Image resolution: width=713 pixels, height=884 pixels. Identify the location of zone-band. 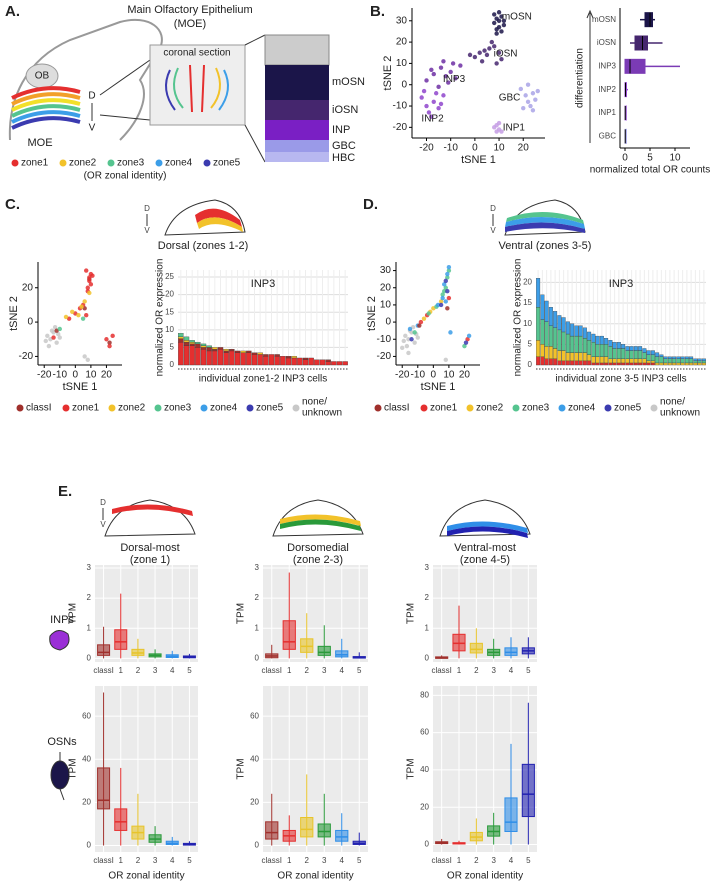
(46, 117).